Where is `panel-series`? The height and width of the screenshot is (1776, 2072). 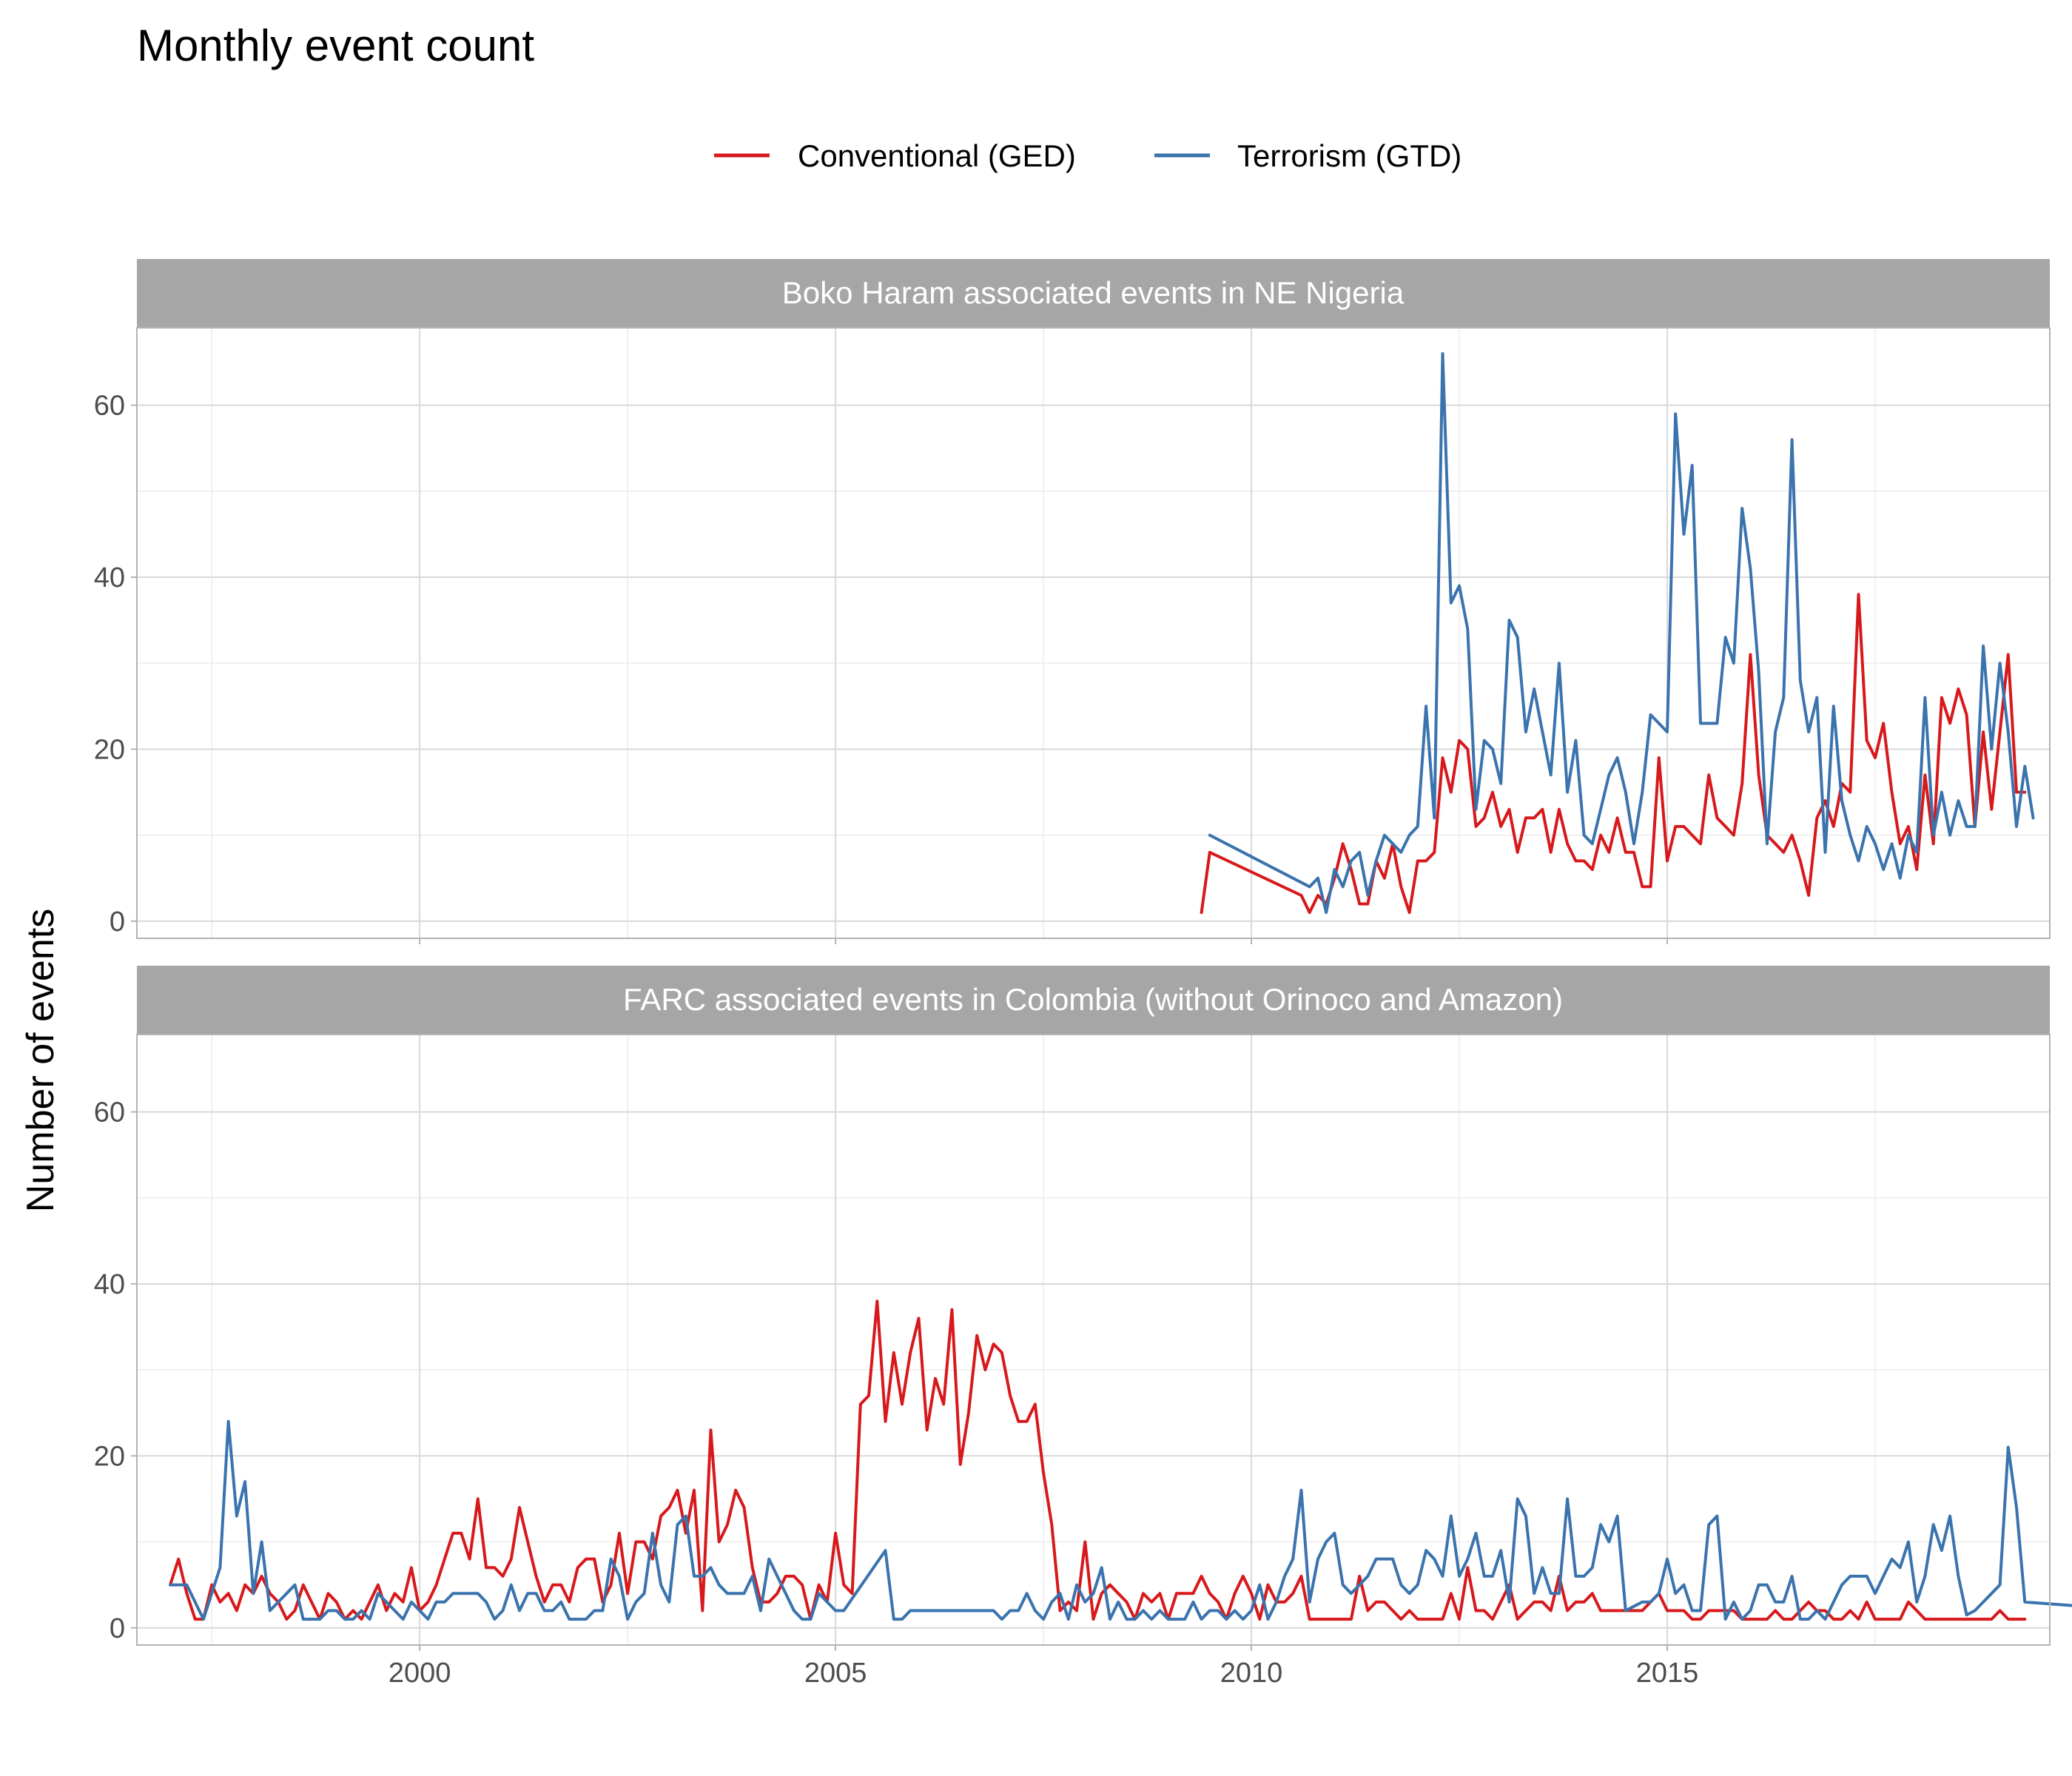 panel-series is located at coordinates (1617, 633).